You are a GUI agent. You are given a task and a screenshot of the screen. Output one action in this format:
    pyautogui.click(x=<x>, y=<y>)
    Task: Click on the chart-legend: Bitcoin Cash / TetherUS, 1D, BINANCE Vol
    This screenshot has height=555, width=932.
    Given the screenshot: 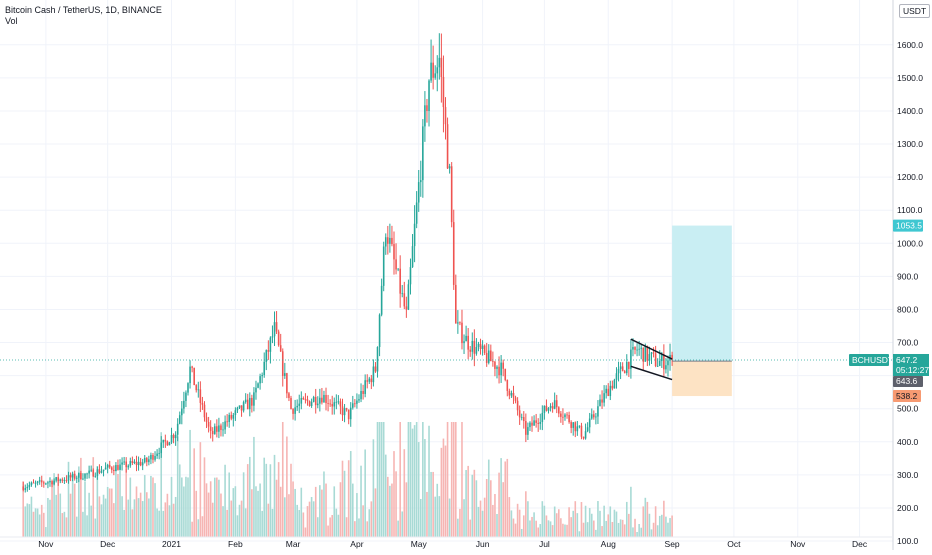 What is the action you would take?
    pyautogui.click(x=83, y=16)
    